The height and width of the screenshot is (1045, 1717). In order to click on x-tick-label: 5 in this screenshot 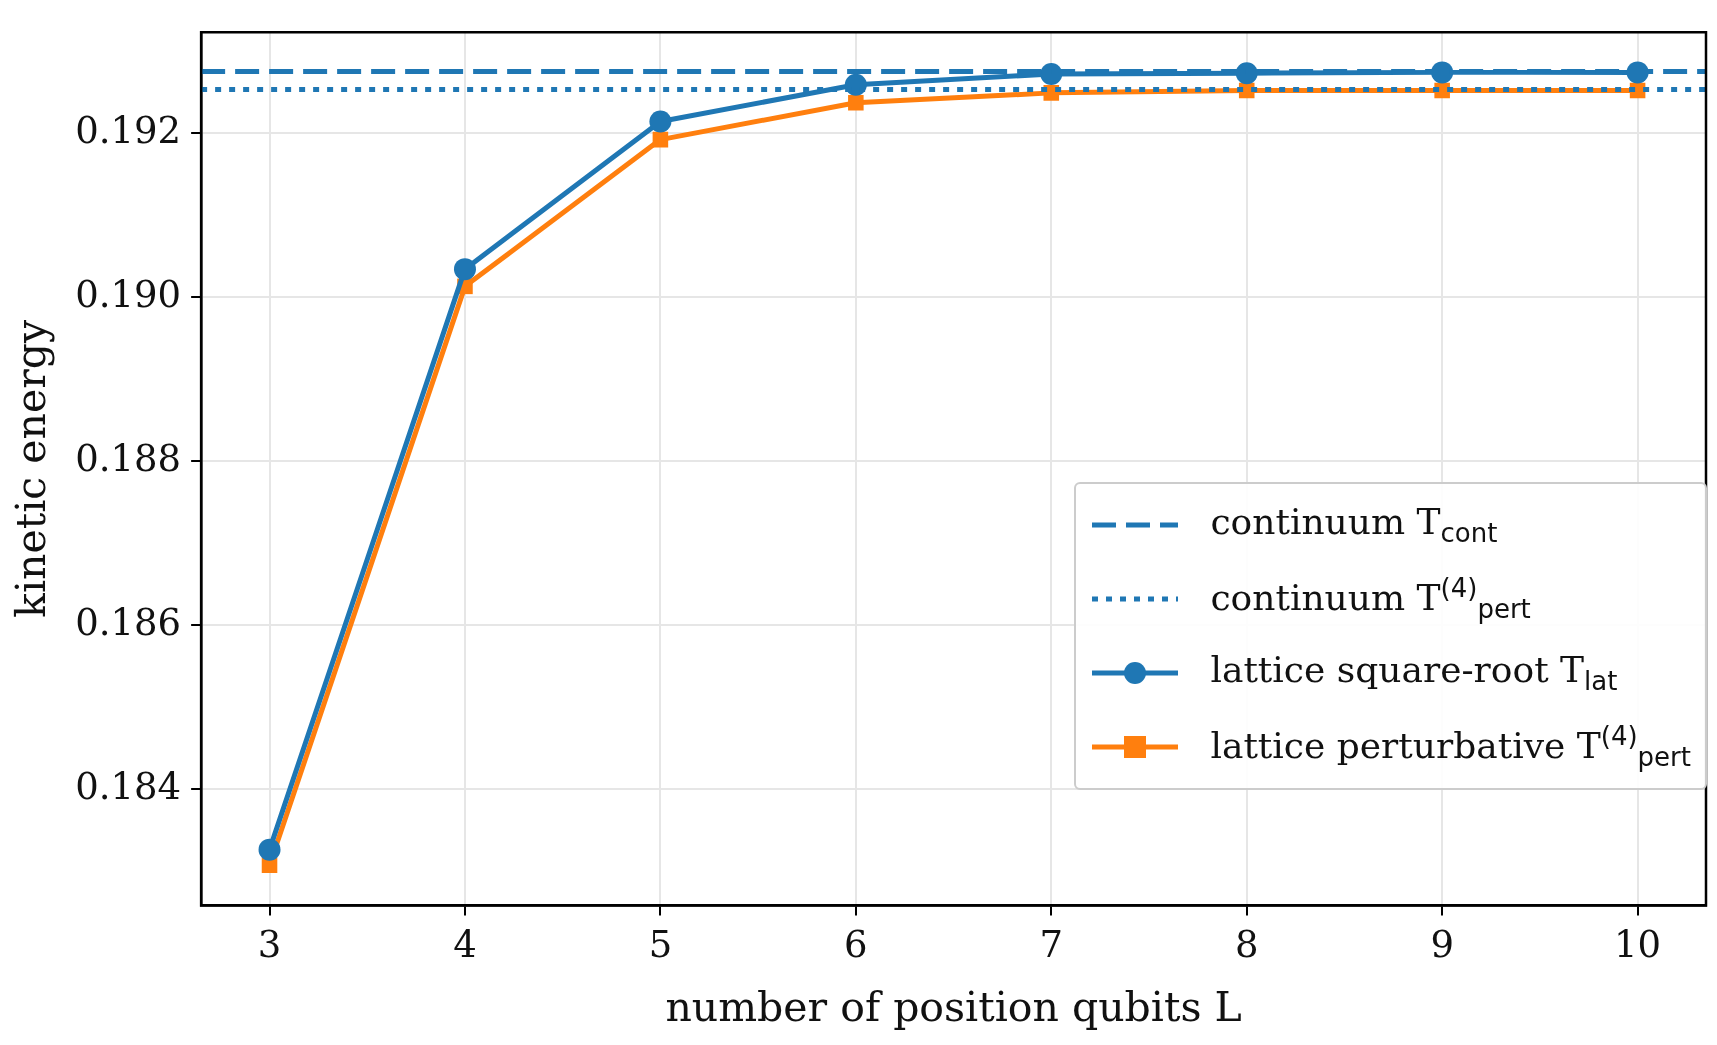, I will do `click(660, 945)`.